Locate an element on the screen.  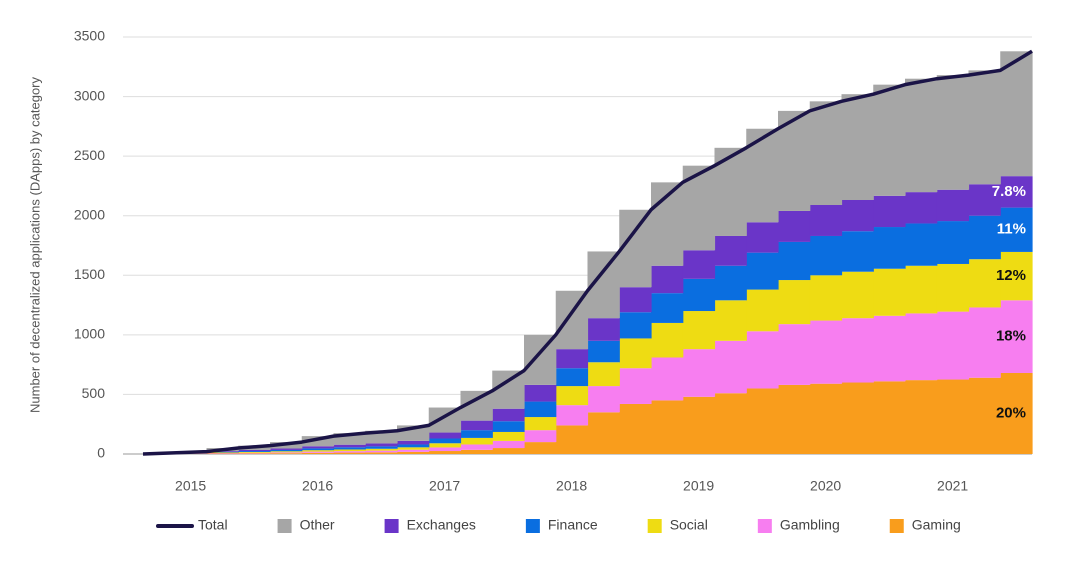
y-tick-label: 3500 is located at coordinates (89, 36).